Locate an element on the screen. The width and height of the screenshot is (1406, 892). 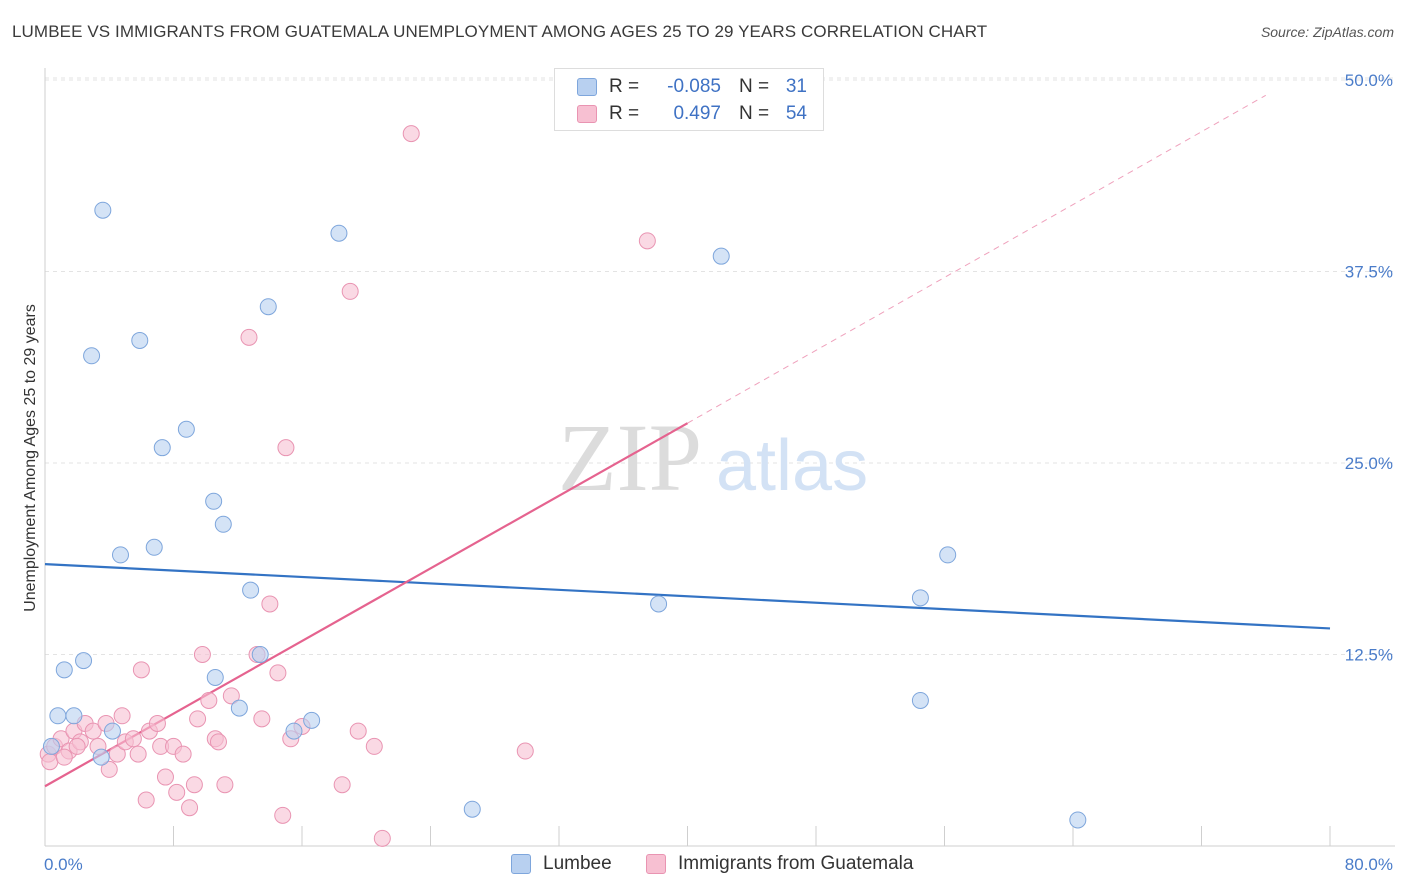
r-value: 0.497 is located at coordinates (697, 113).